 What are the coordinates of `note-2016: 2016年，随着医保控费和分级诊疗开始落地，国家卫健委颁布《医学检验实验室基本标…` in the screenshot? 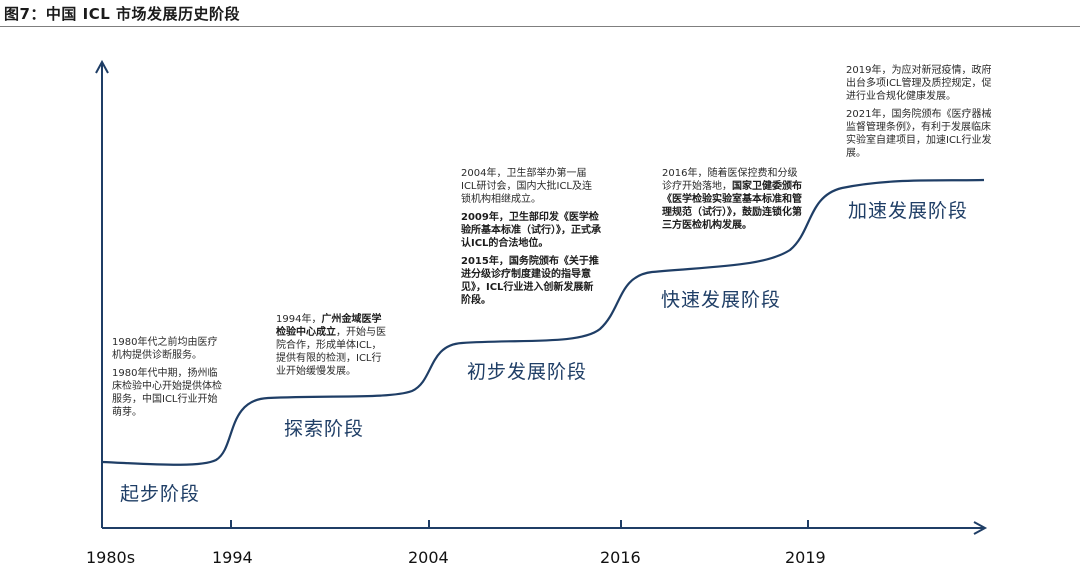 It's located at (732, 202).